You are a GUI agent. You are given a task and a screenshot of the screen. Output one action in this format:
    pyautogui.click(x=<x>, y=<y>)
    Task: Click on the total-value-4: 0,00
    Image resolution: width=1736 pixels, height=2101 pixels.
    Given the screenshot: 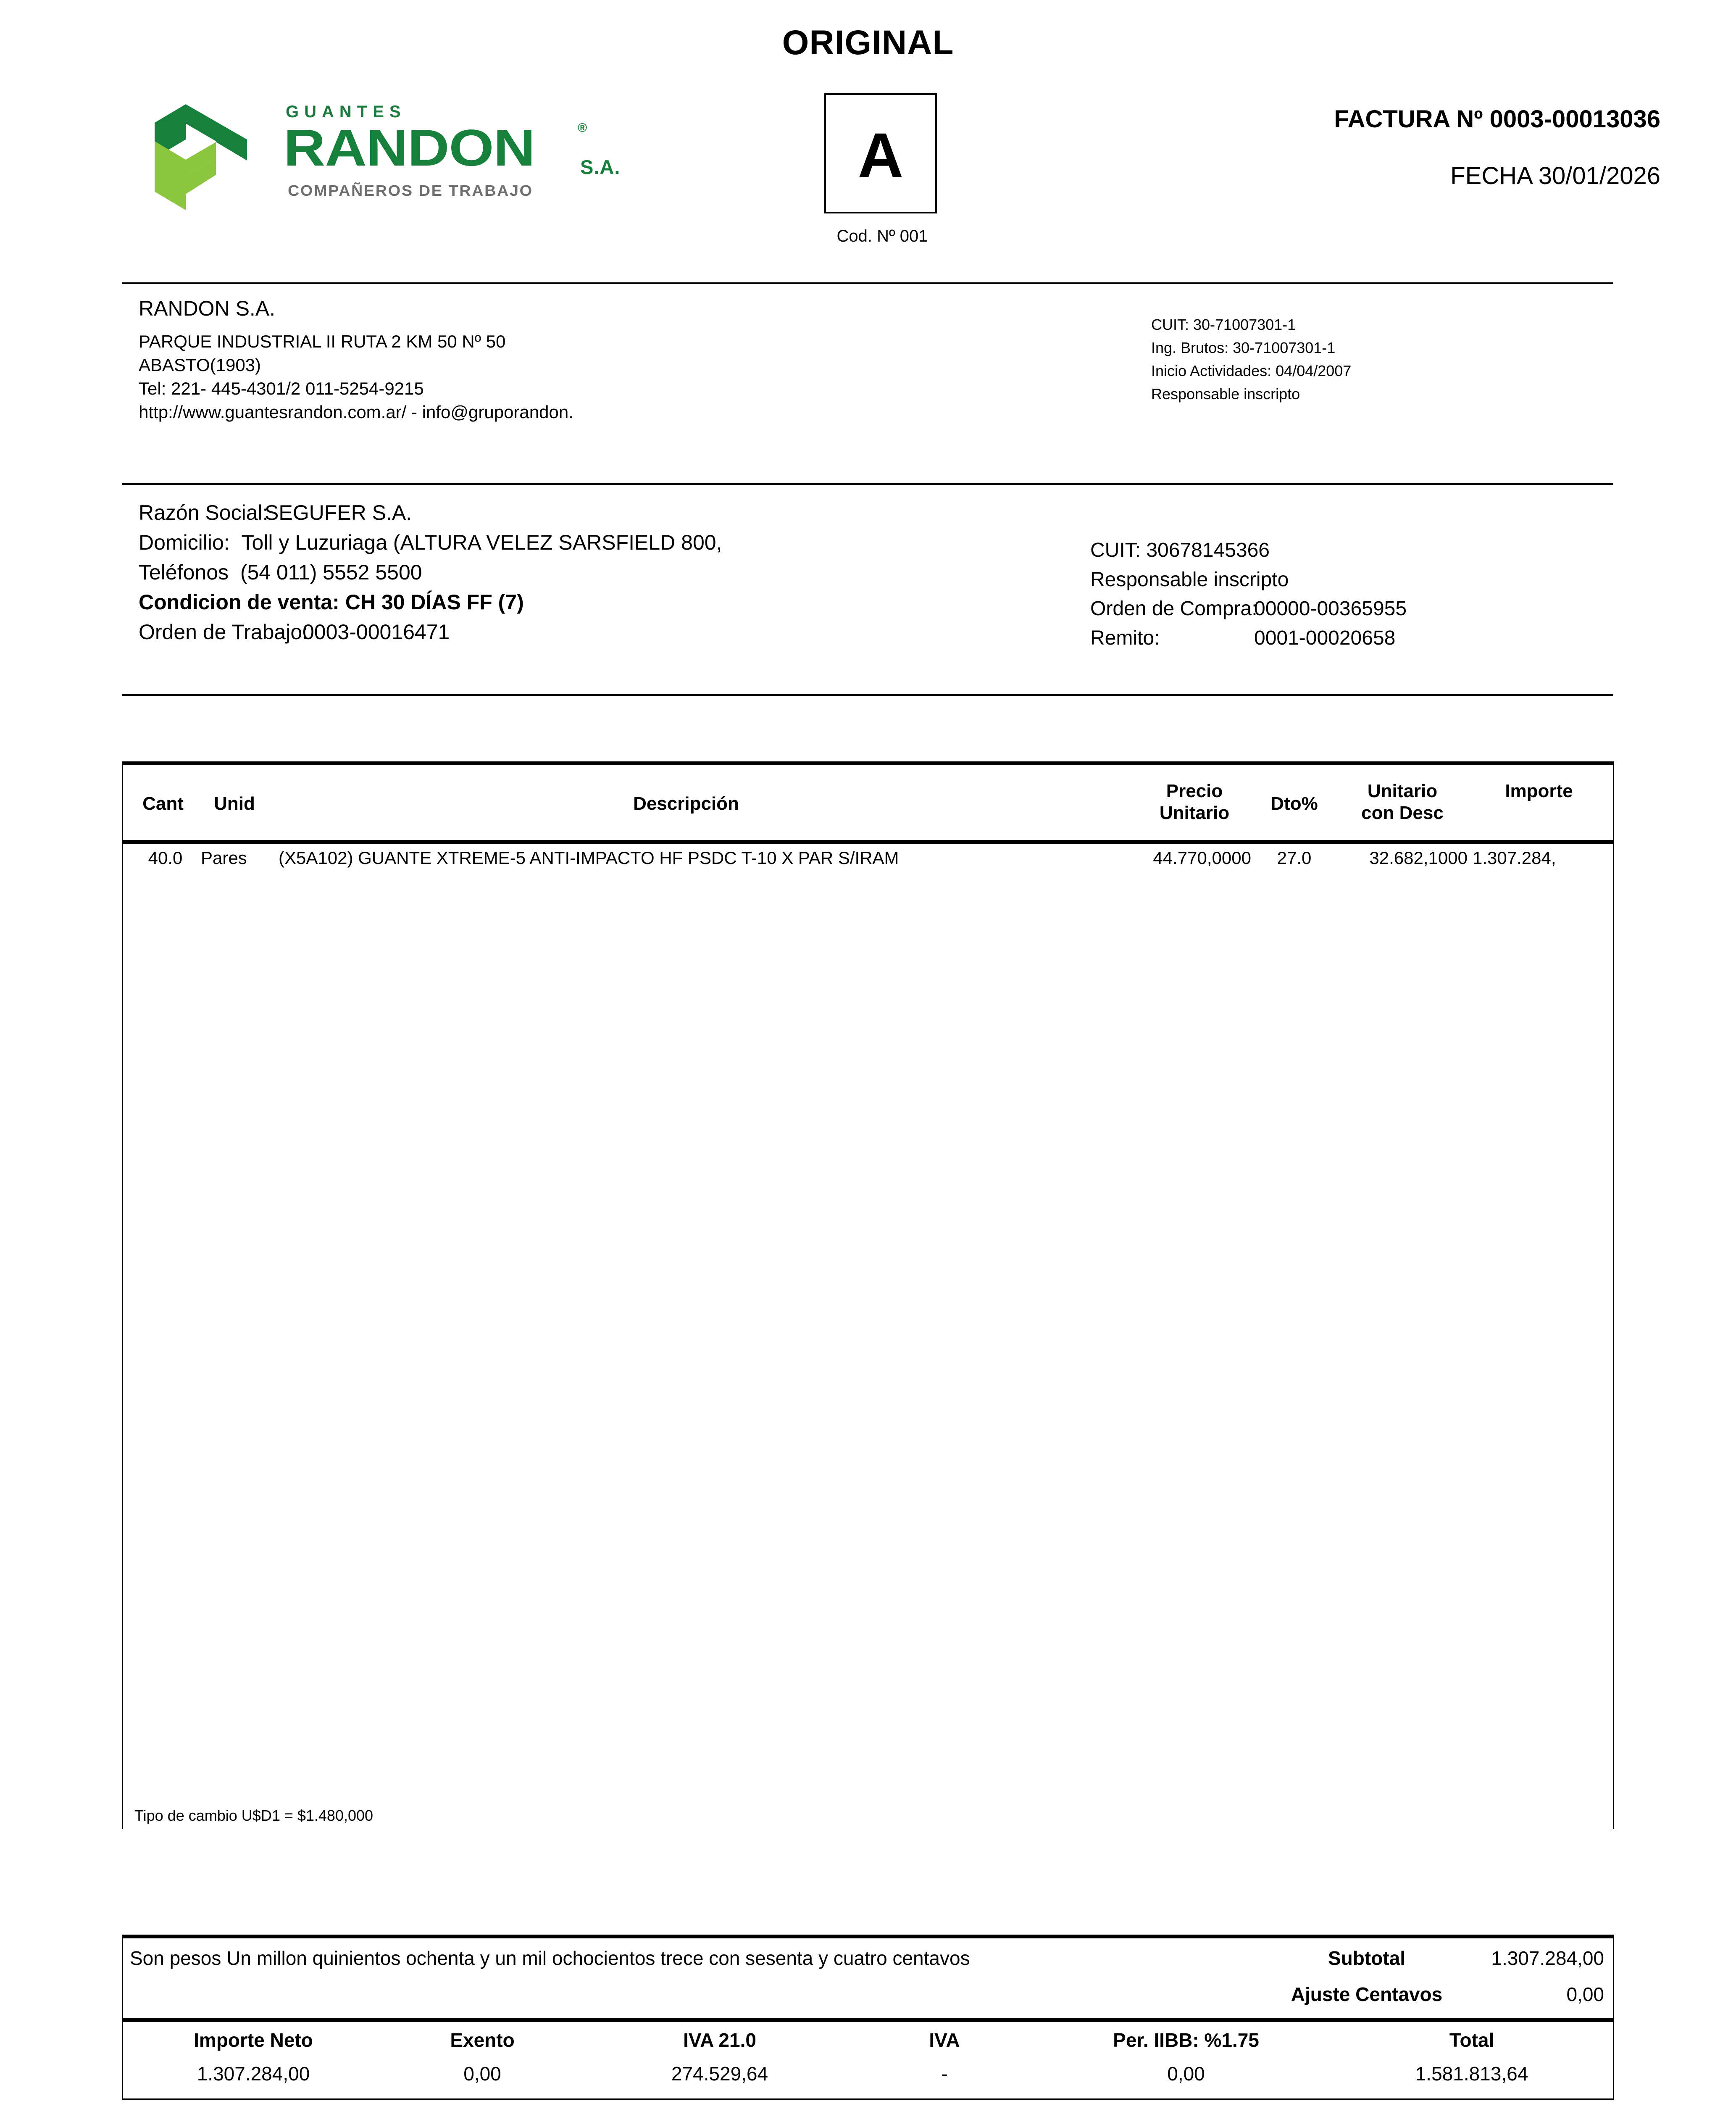 What is the action you would take?
    pyautogui.click(x=1186, y=2074)
    